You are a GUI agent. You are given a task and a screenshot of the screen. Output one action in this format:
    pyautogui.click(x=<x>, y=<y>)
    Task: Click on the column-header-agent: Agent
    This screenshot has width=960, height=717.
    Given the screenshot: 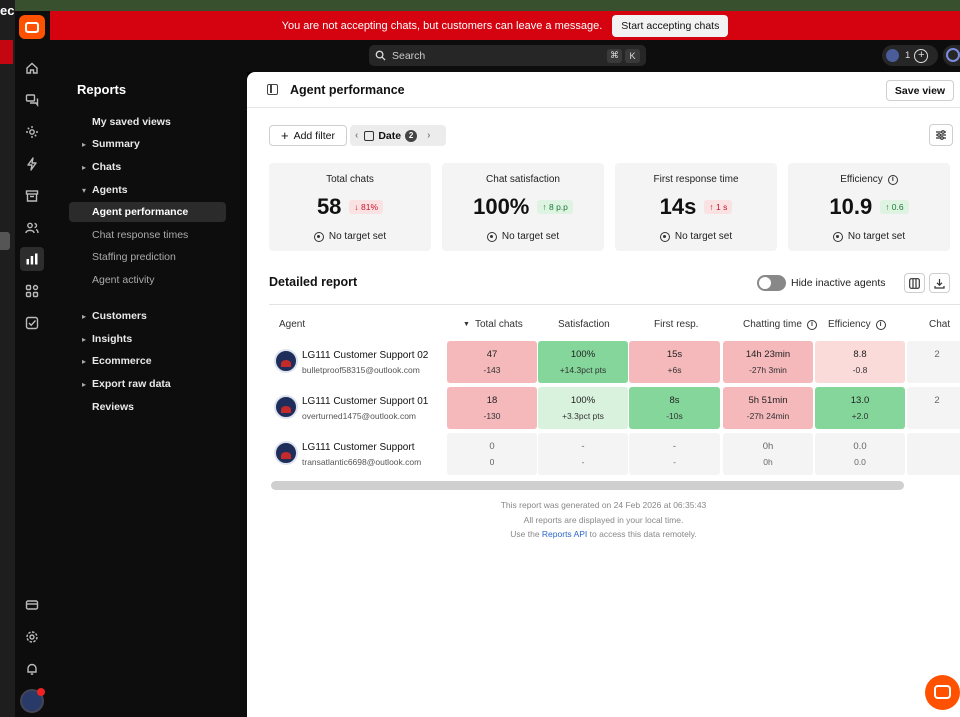 What is the action you would take?
    pyautogui.click(x=292, y=324)
    